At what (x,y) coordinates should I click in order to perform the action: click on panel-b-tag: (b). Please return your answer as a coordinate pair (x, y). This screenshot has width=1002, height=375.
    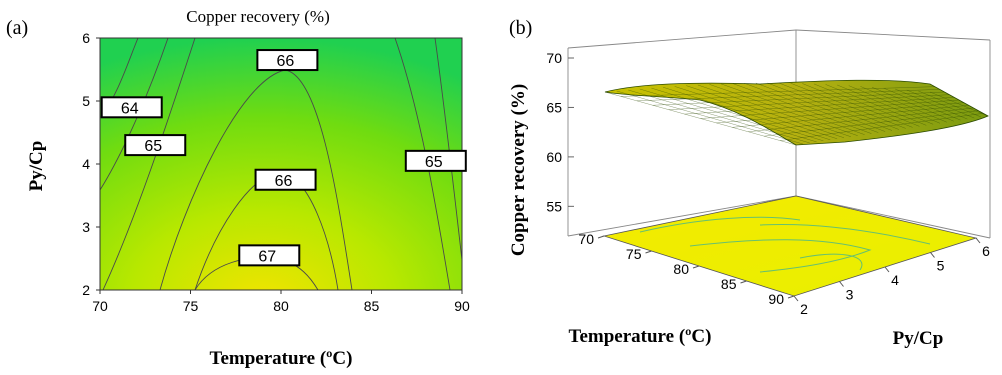
    Looking at the image, I should click on (520, 28).